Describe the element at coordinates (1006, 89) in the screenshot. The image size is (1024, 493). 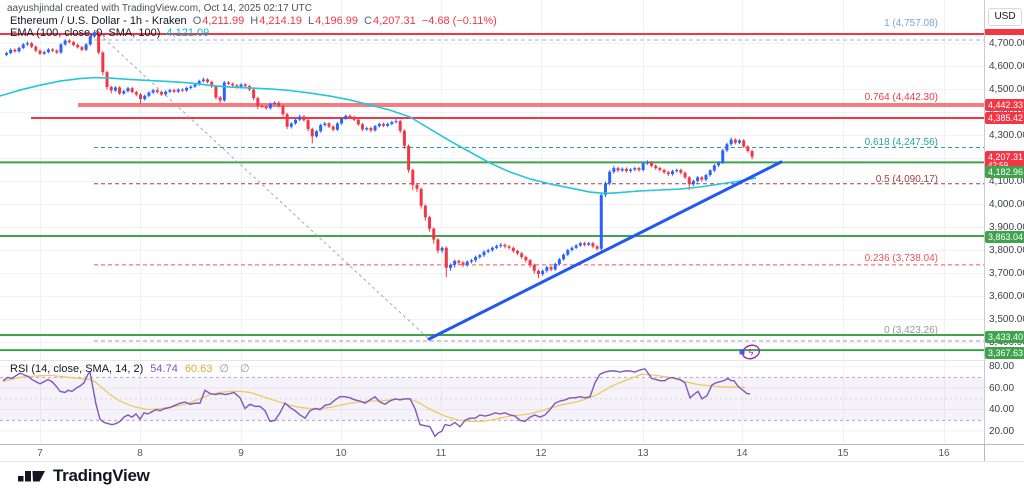
I see `price-tick-label: 4,500.00` at that location.